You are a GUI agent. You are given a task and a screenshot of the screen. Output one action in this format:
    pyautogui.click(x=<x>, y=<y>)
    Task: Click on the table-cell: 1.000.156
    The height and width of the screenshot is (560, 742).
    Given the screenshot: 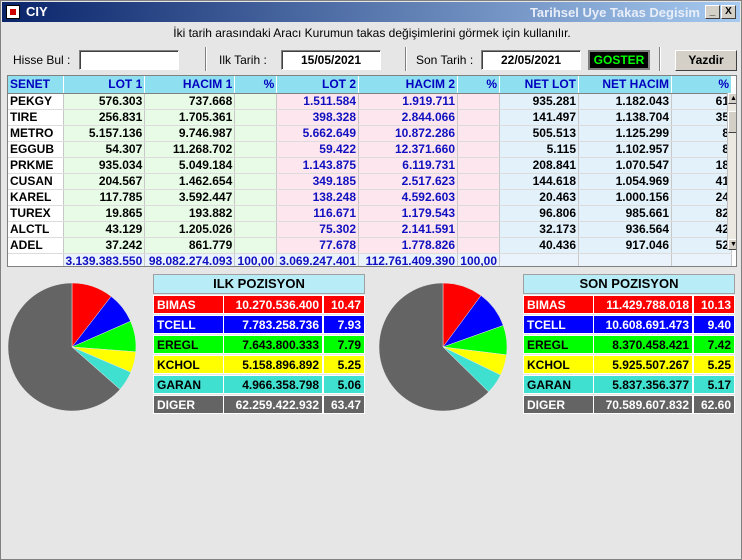 What is the action you would take?
    pyautogui.click(x=625, y=197)
    